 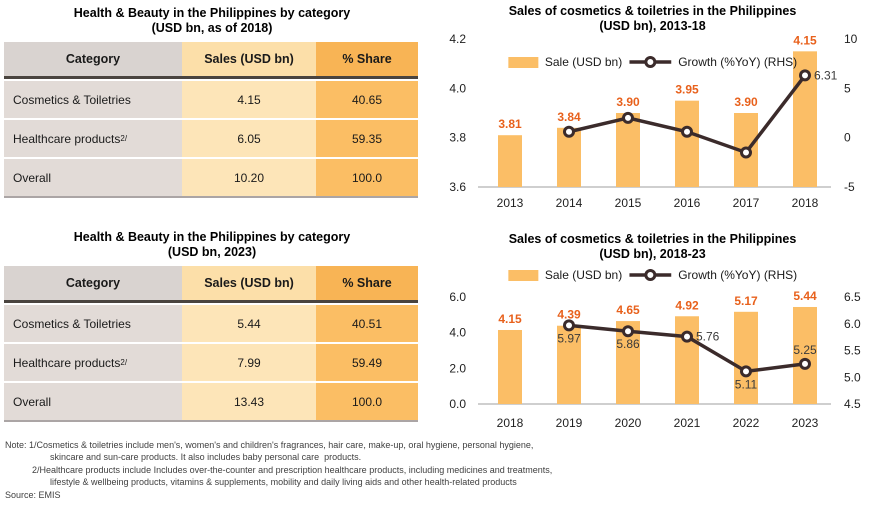 I want to click on bar-value-label: 4.39, so click(x=569, y=315).